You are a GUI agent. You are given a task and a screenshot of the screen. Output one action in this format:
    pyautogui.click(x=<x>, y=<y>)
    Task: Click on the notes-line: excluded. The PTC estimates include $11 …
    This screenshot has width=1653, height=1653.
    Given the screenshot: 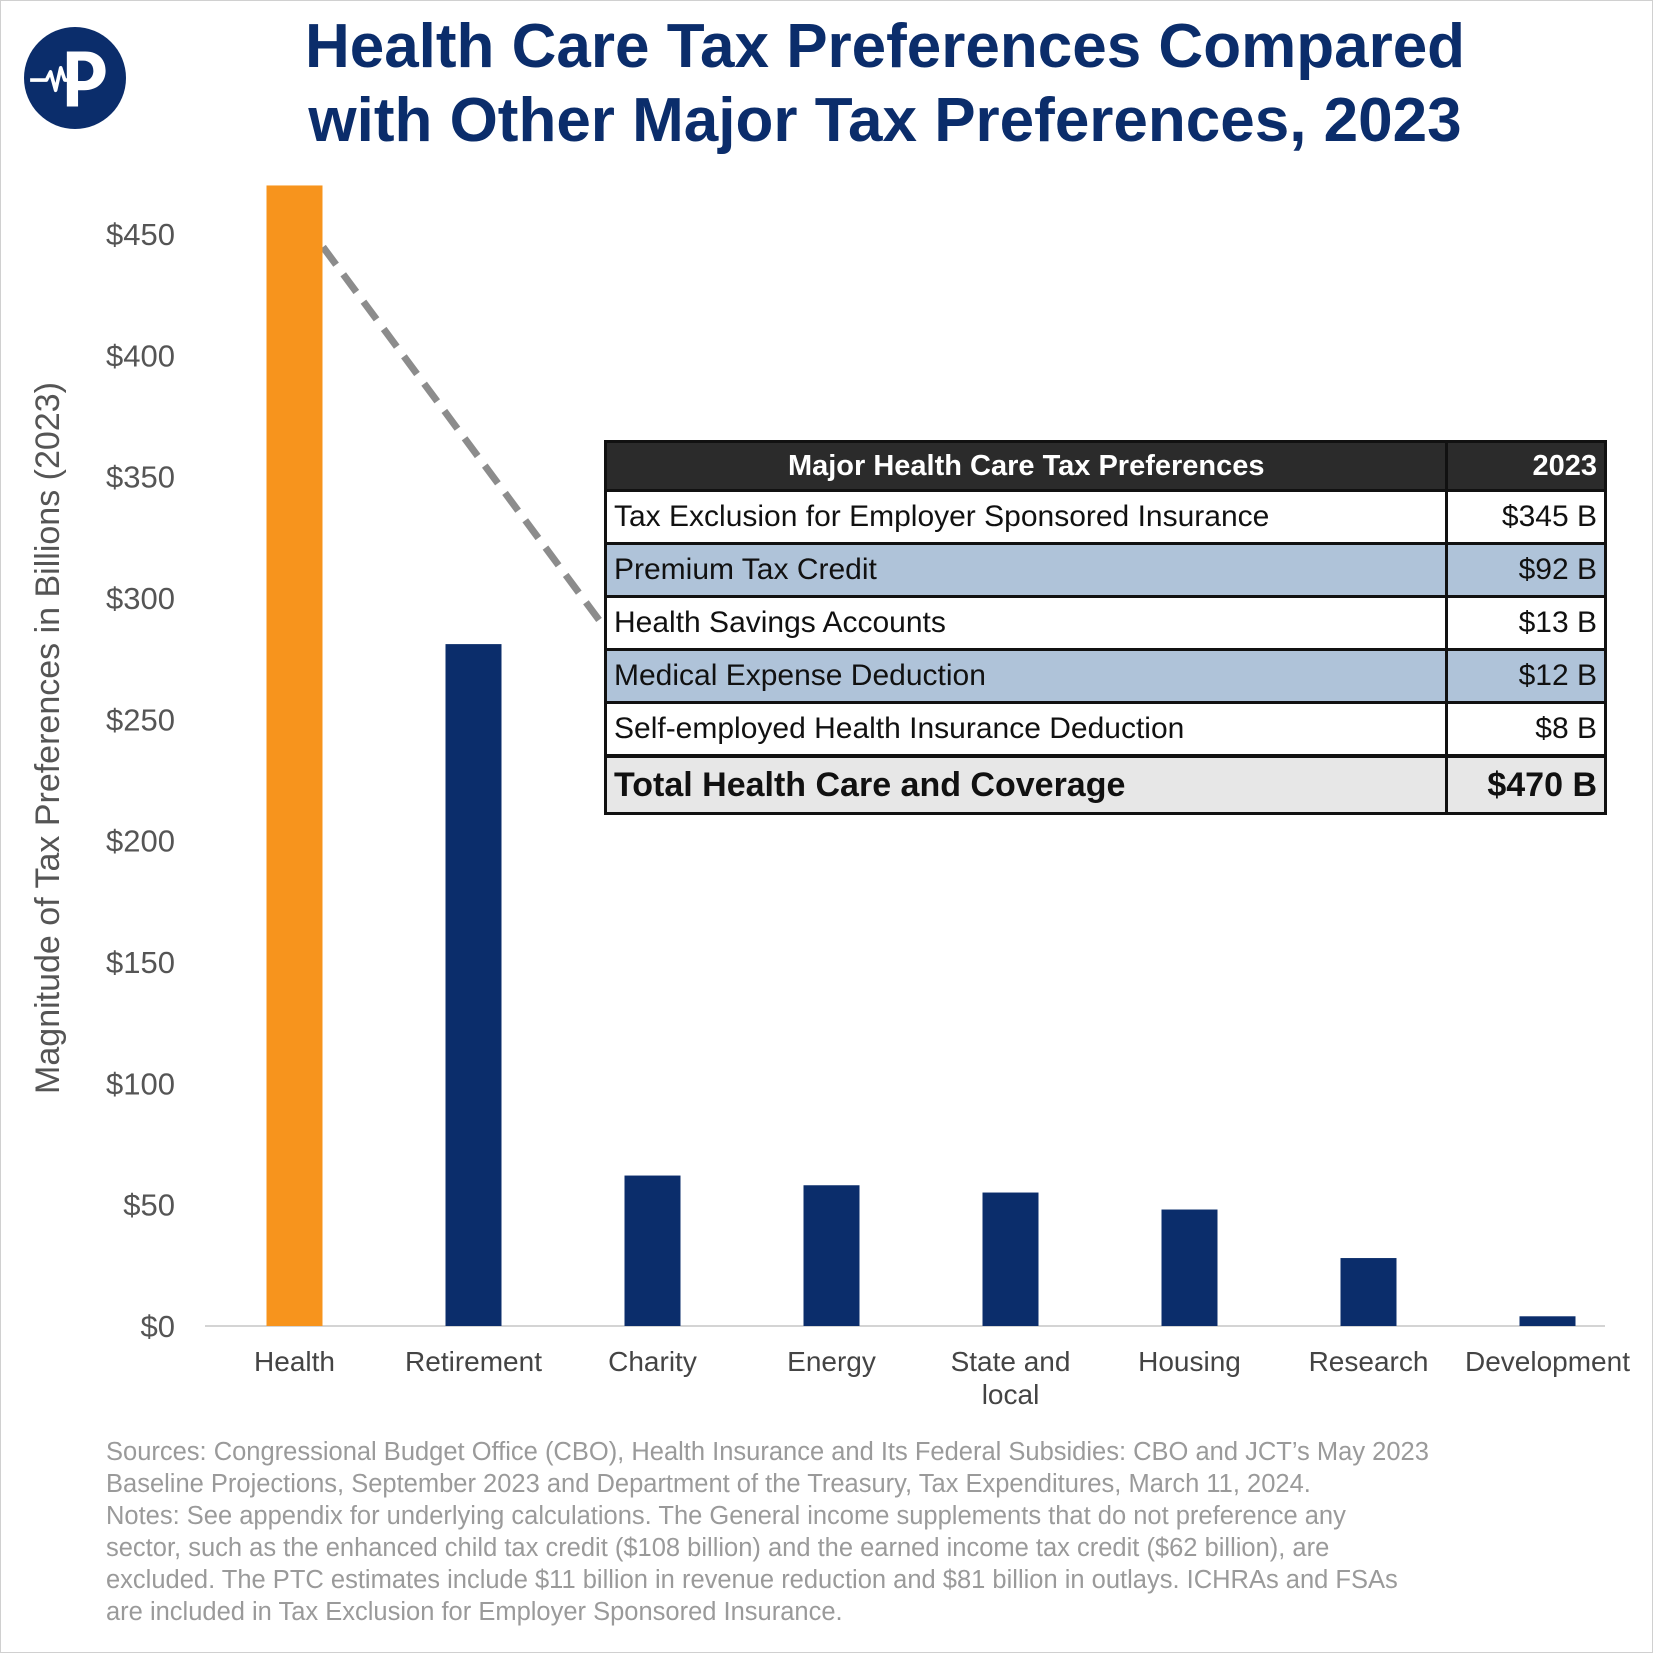 What is the action you would take?
    pyautogui.click(x=752, y=1580)
    